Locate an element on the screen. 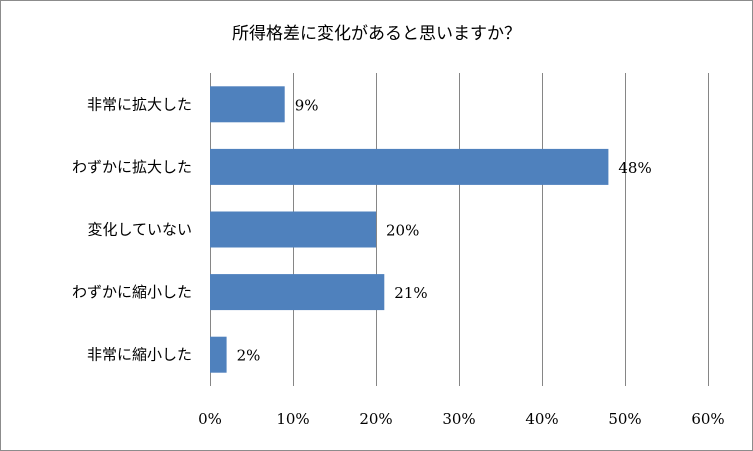 The image size is (753, 451). data-label: 2% is located at coordinates (249, 356).